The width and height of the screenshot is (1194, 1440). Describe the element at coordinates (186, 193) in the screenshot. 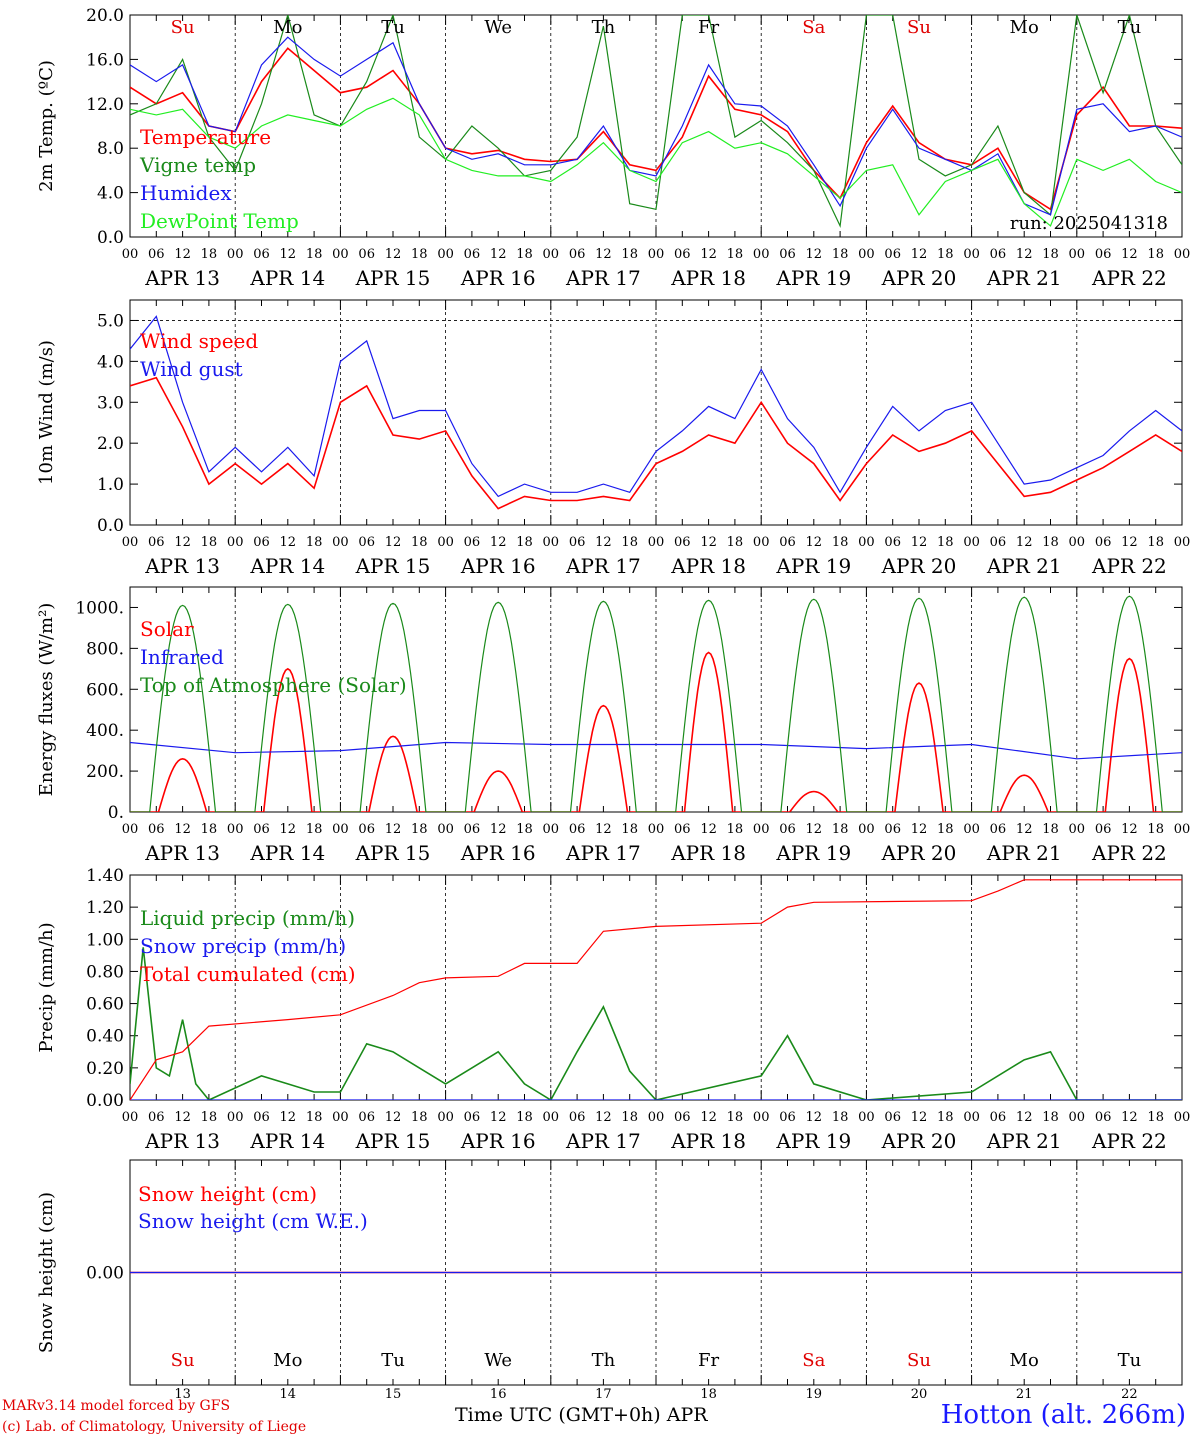

I see `legend-entry: Humidex` at that location.